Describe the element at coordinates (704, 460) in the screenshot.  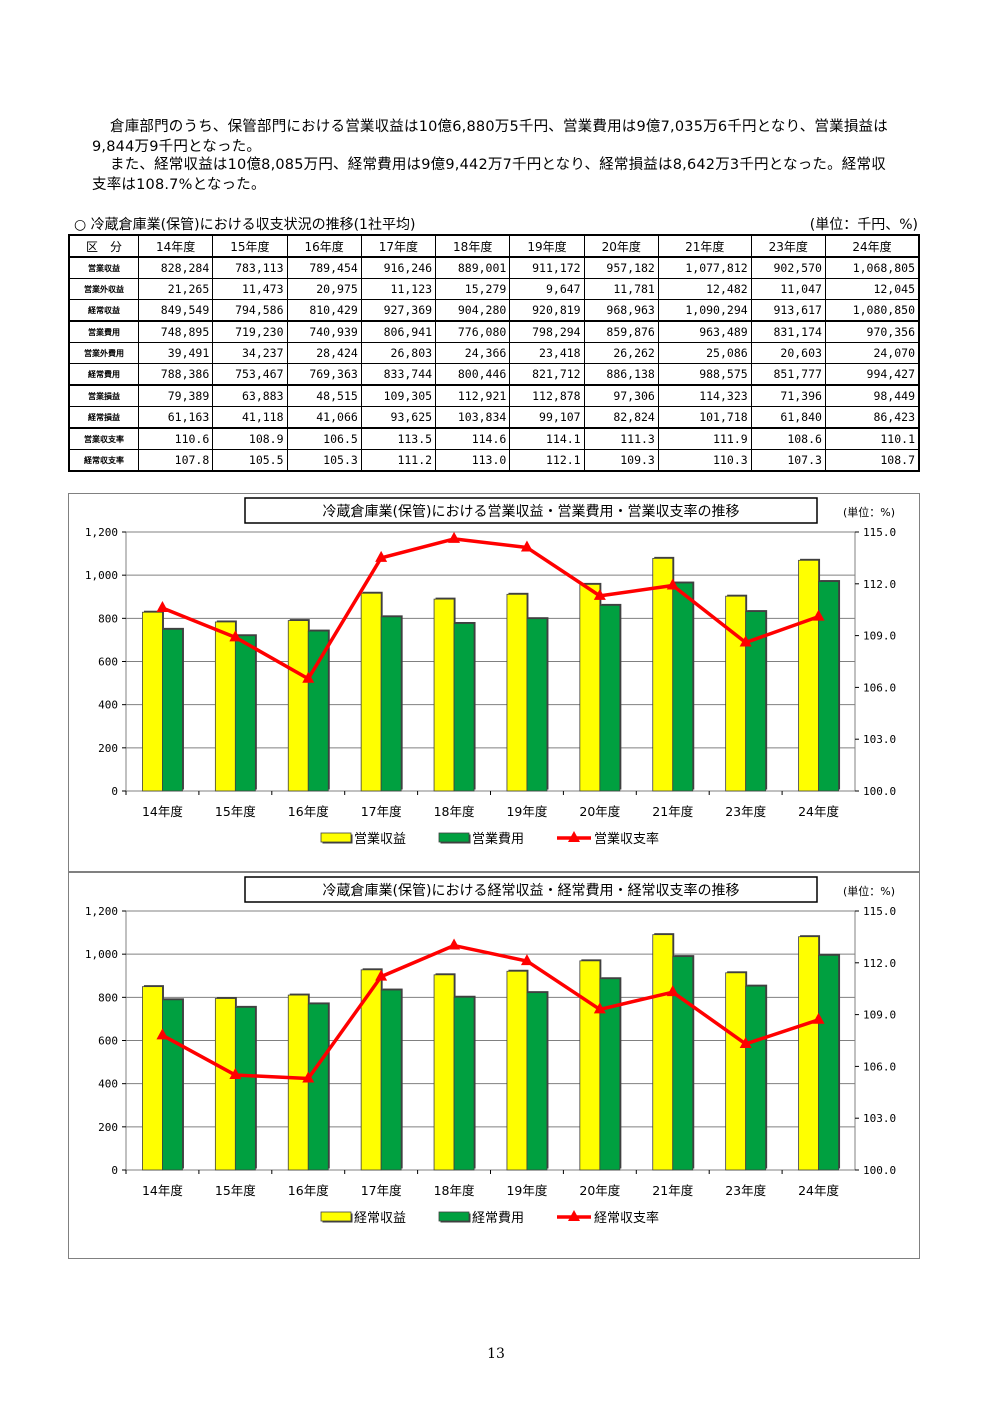
I see `table-cell: 110.3` at that location.